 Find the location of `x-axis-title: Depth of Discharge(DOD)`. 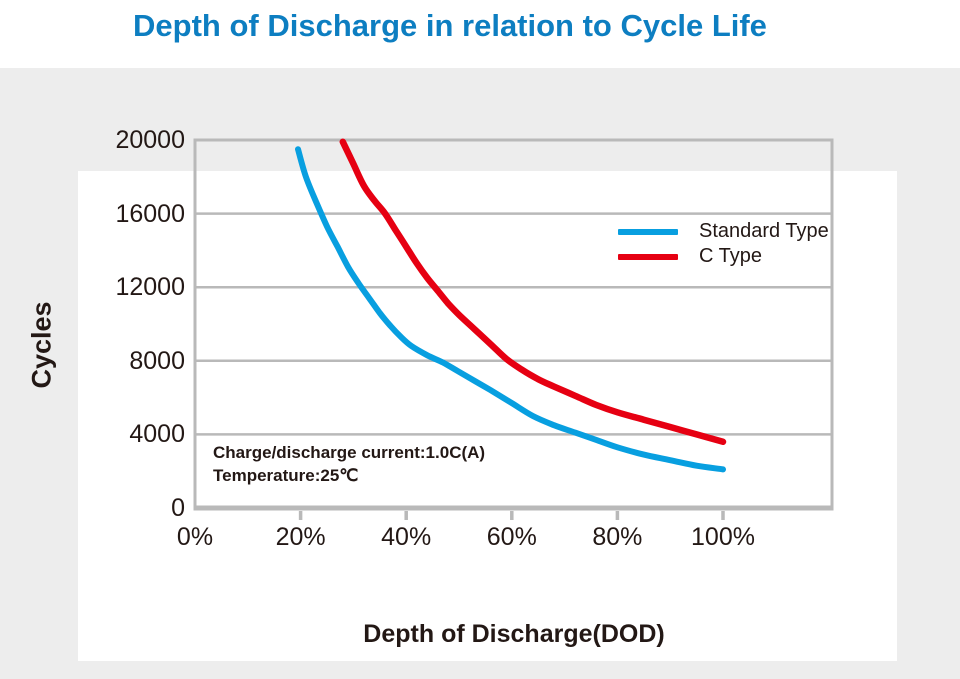

x-axis-title: Depth of Discharge(DOD) is located at coordinates (514, 634).